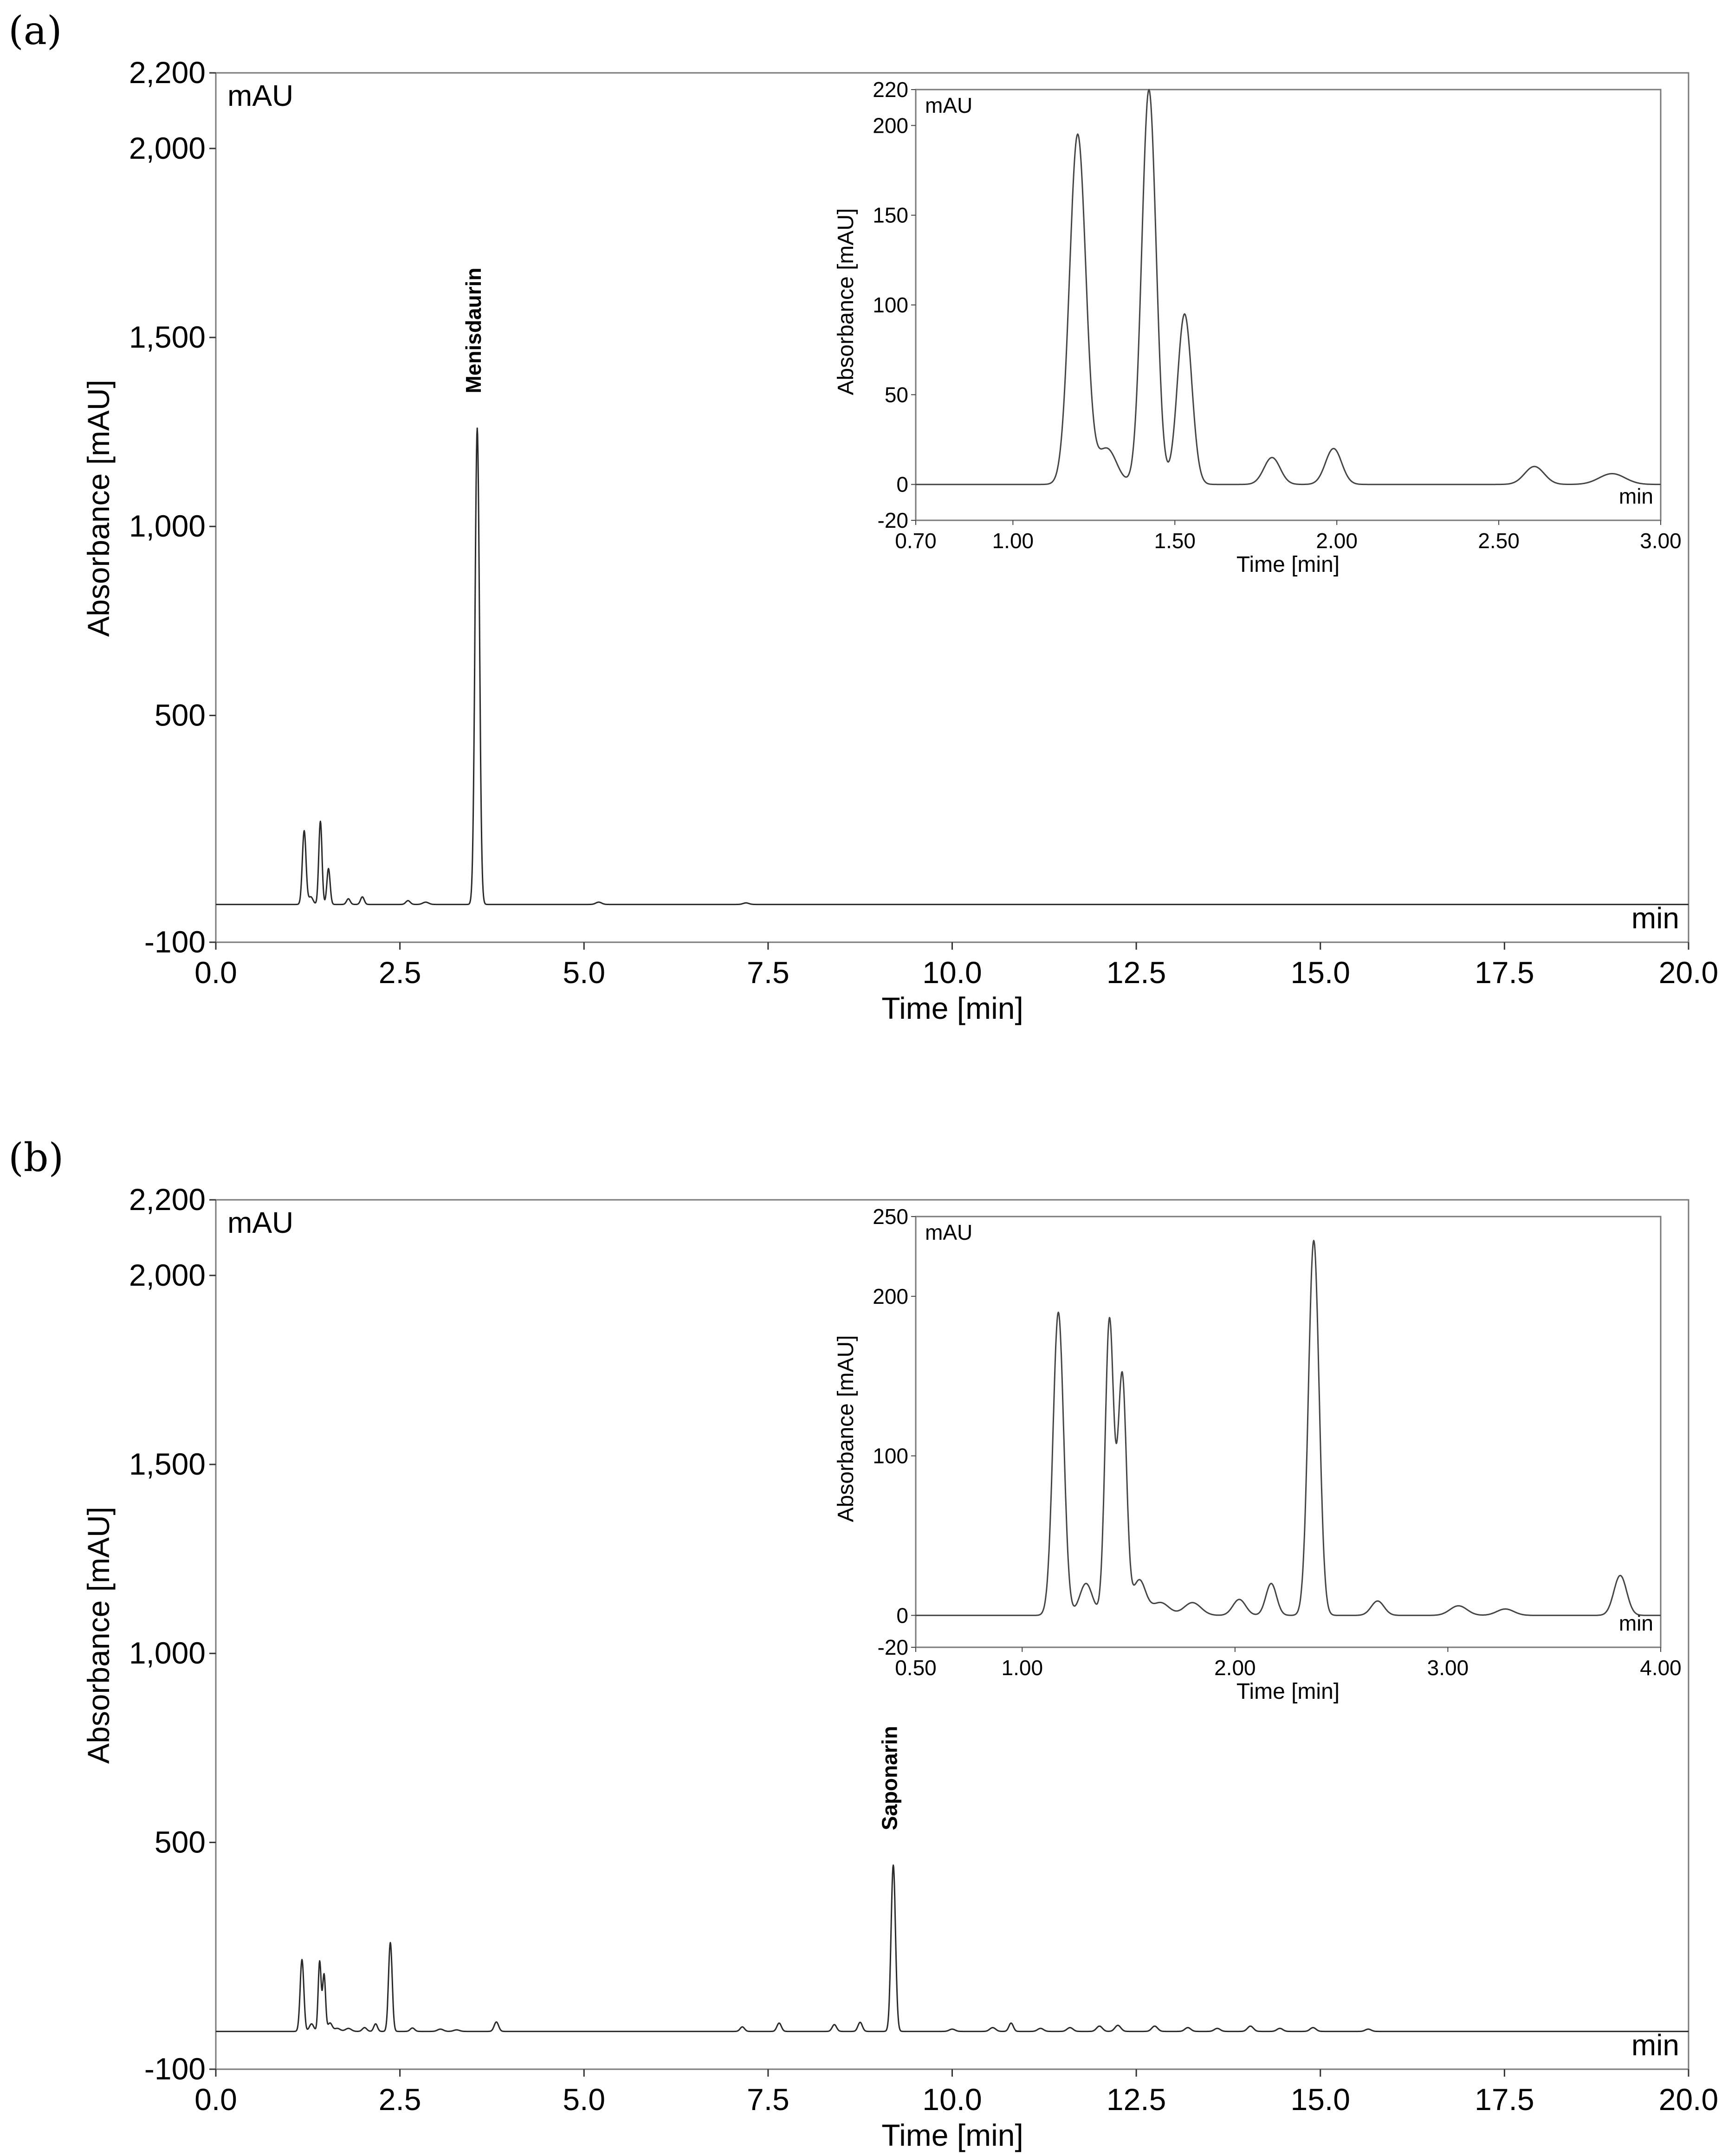 This screenshot has width=1728, height=2156. I want to click on inset-y-ticks-b: -20 0 100 200 250, so click(894, 1431).